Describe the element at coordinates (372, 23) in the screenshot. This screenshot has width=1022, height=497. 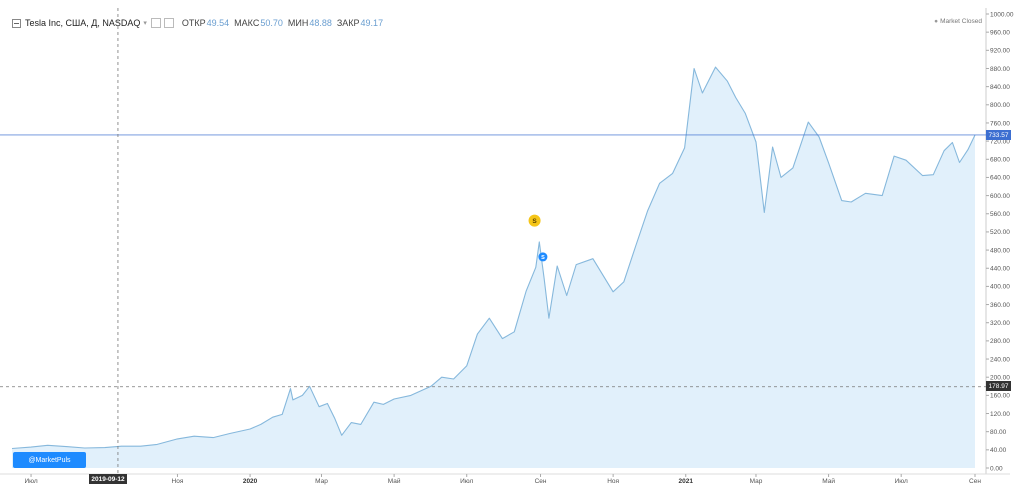
I see `close-value: 49.17` at that location.